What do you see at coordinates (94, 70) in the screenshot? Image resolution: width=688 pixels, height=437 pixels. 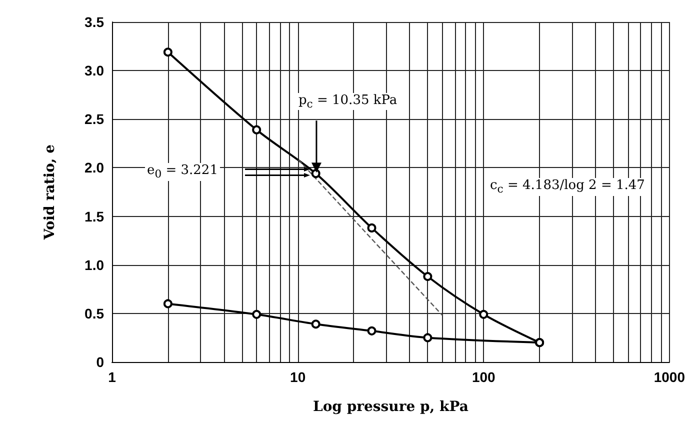 I see `y-tick-label: 3.0` at bounding box center [94, 70].